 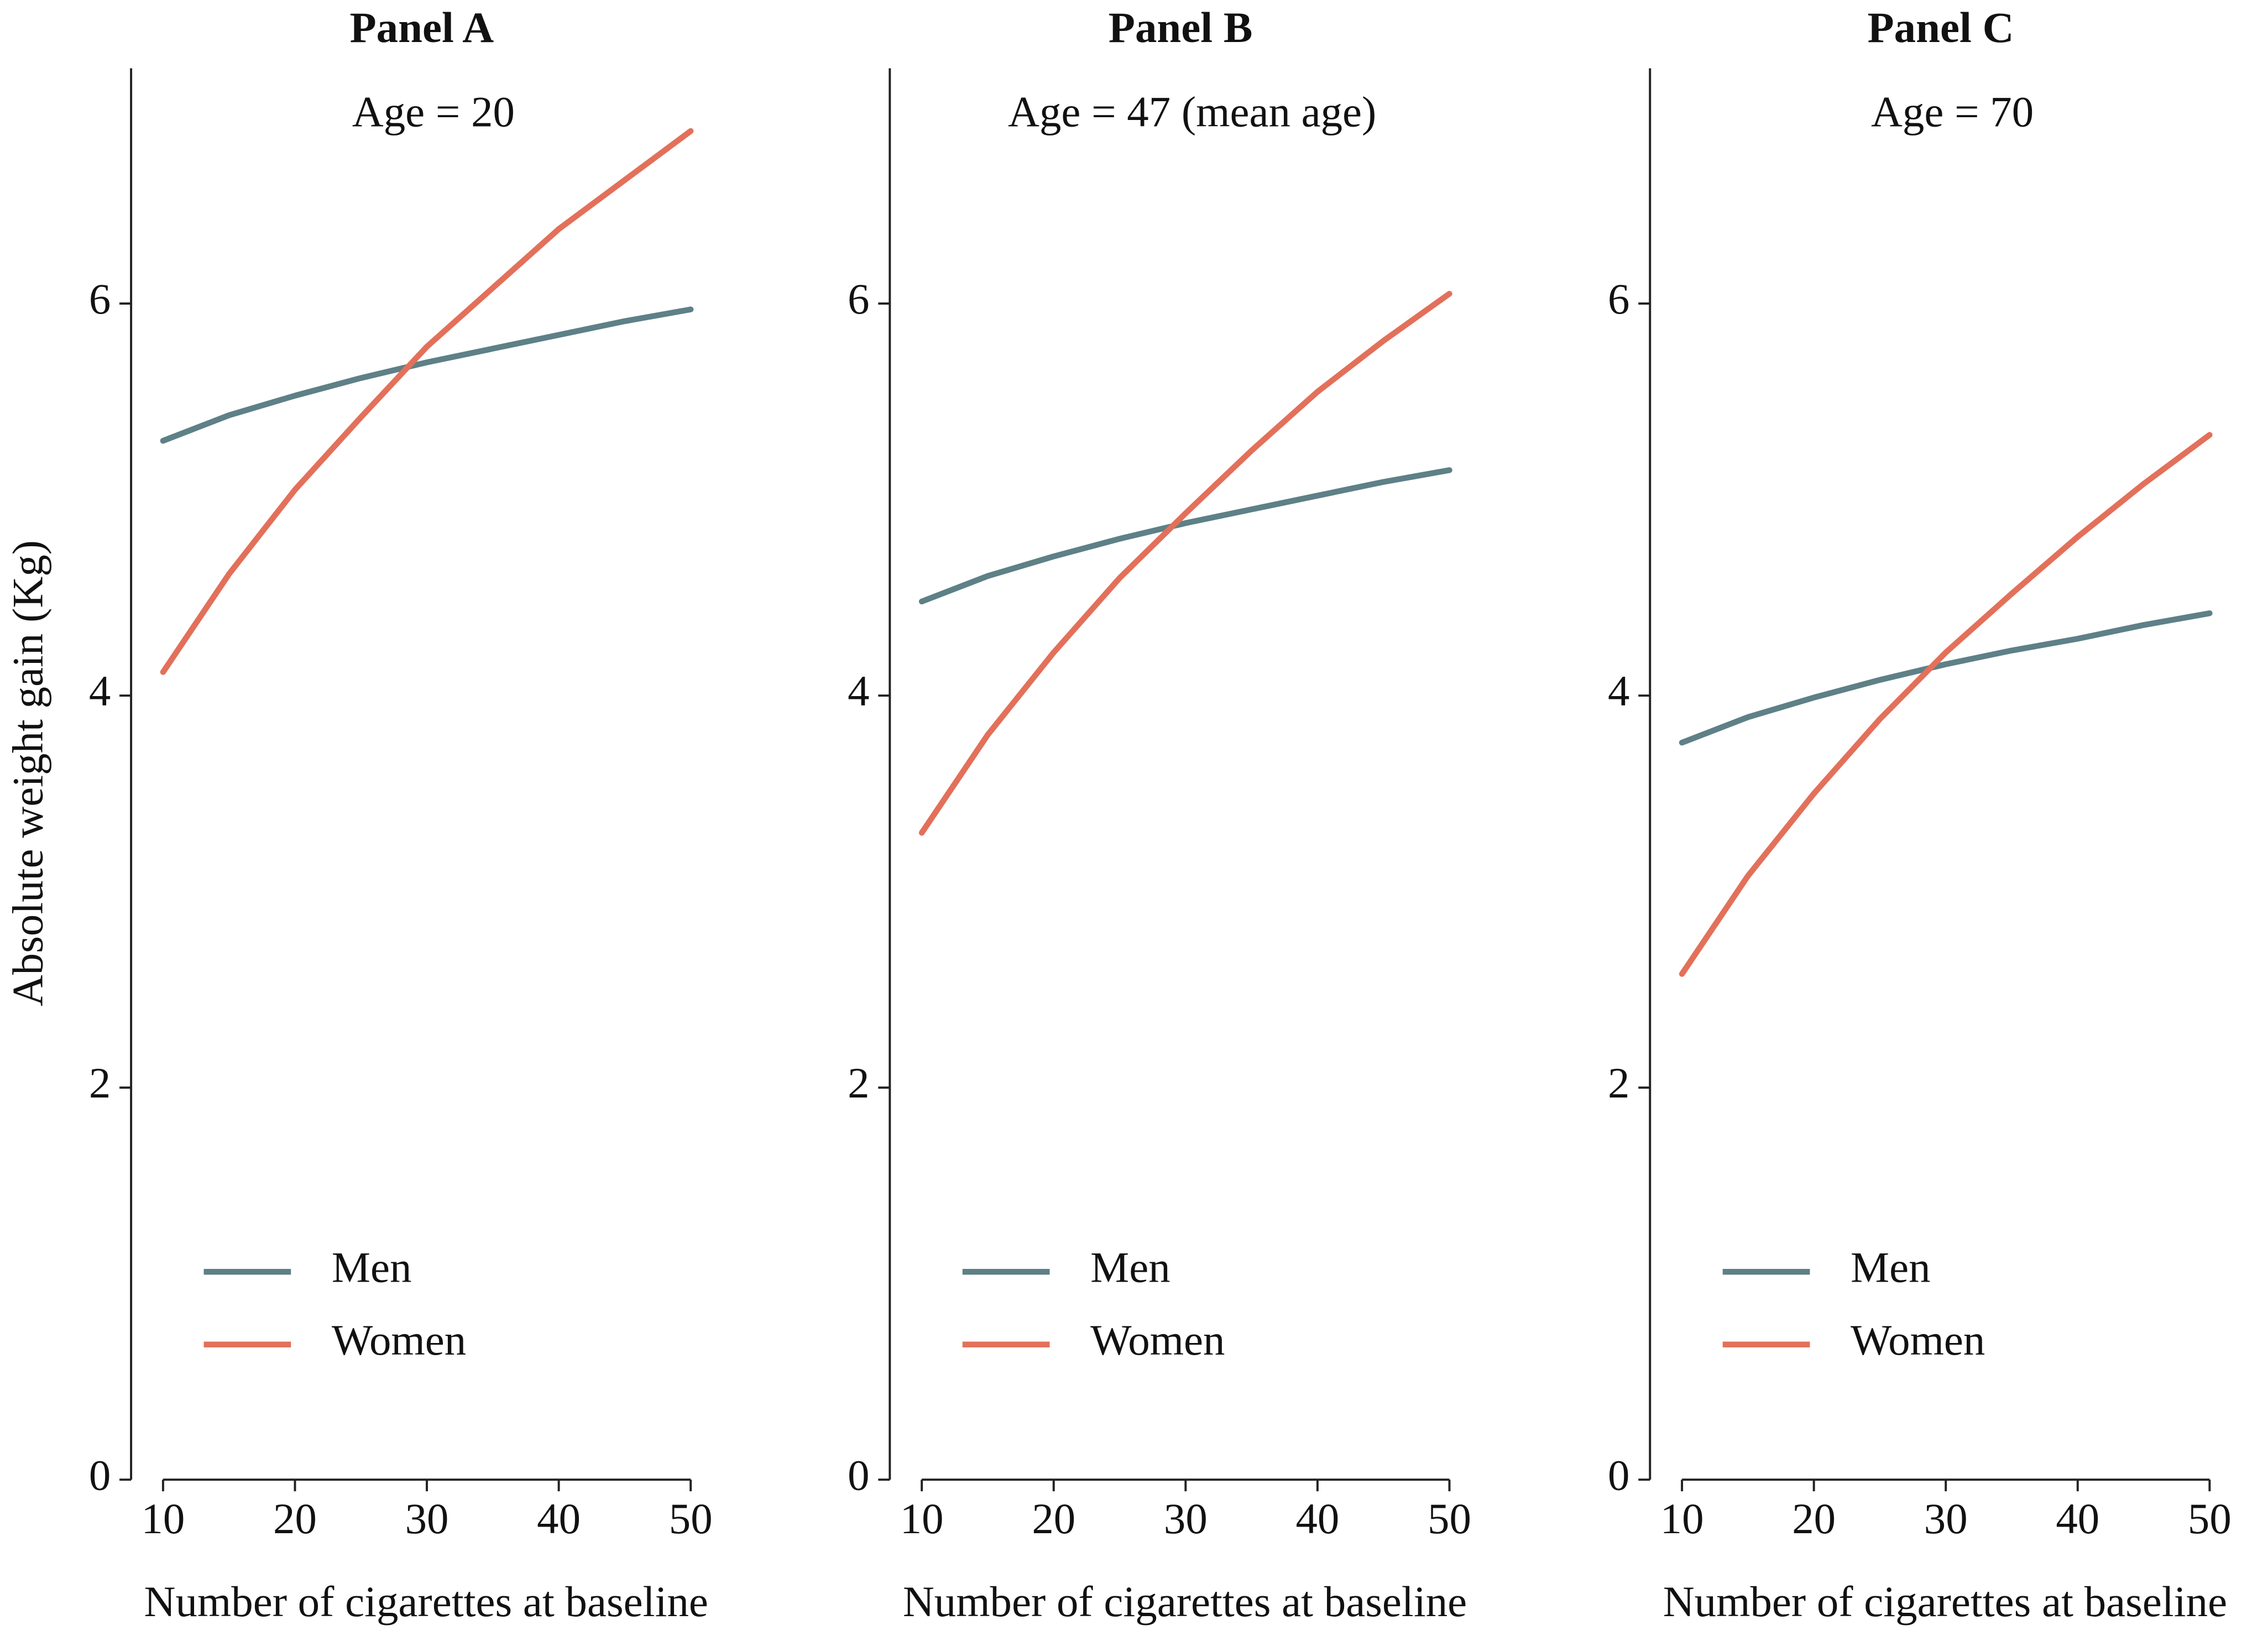 I want to click on y-axis-label: Absolute weight gain (Kg), so click(x=28, y=773).